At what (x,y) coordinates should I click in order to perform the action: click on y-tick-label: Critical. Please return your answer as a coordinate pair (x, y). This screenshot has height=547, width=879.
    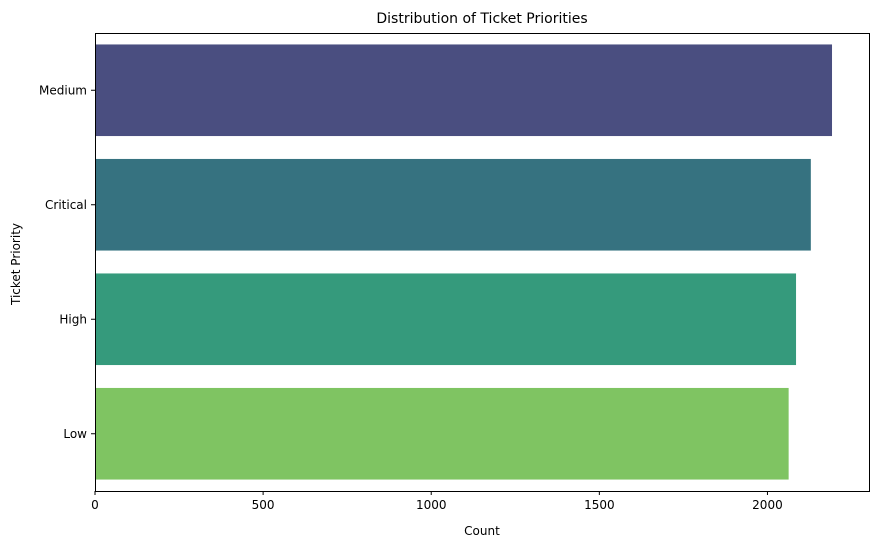
    Looking at the image, I should click on (66, 205).